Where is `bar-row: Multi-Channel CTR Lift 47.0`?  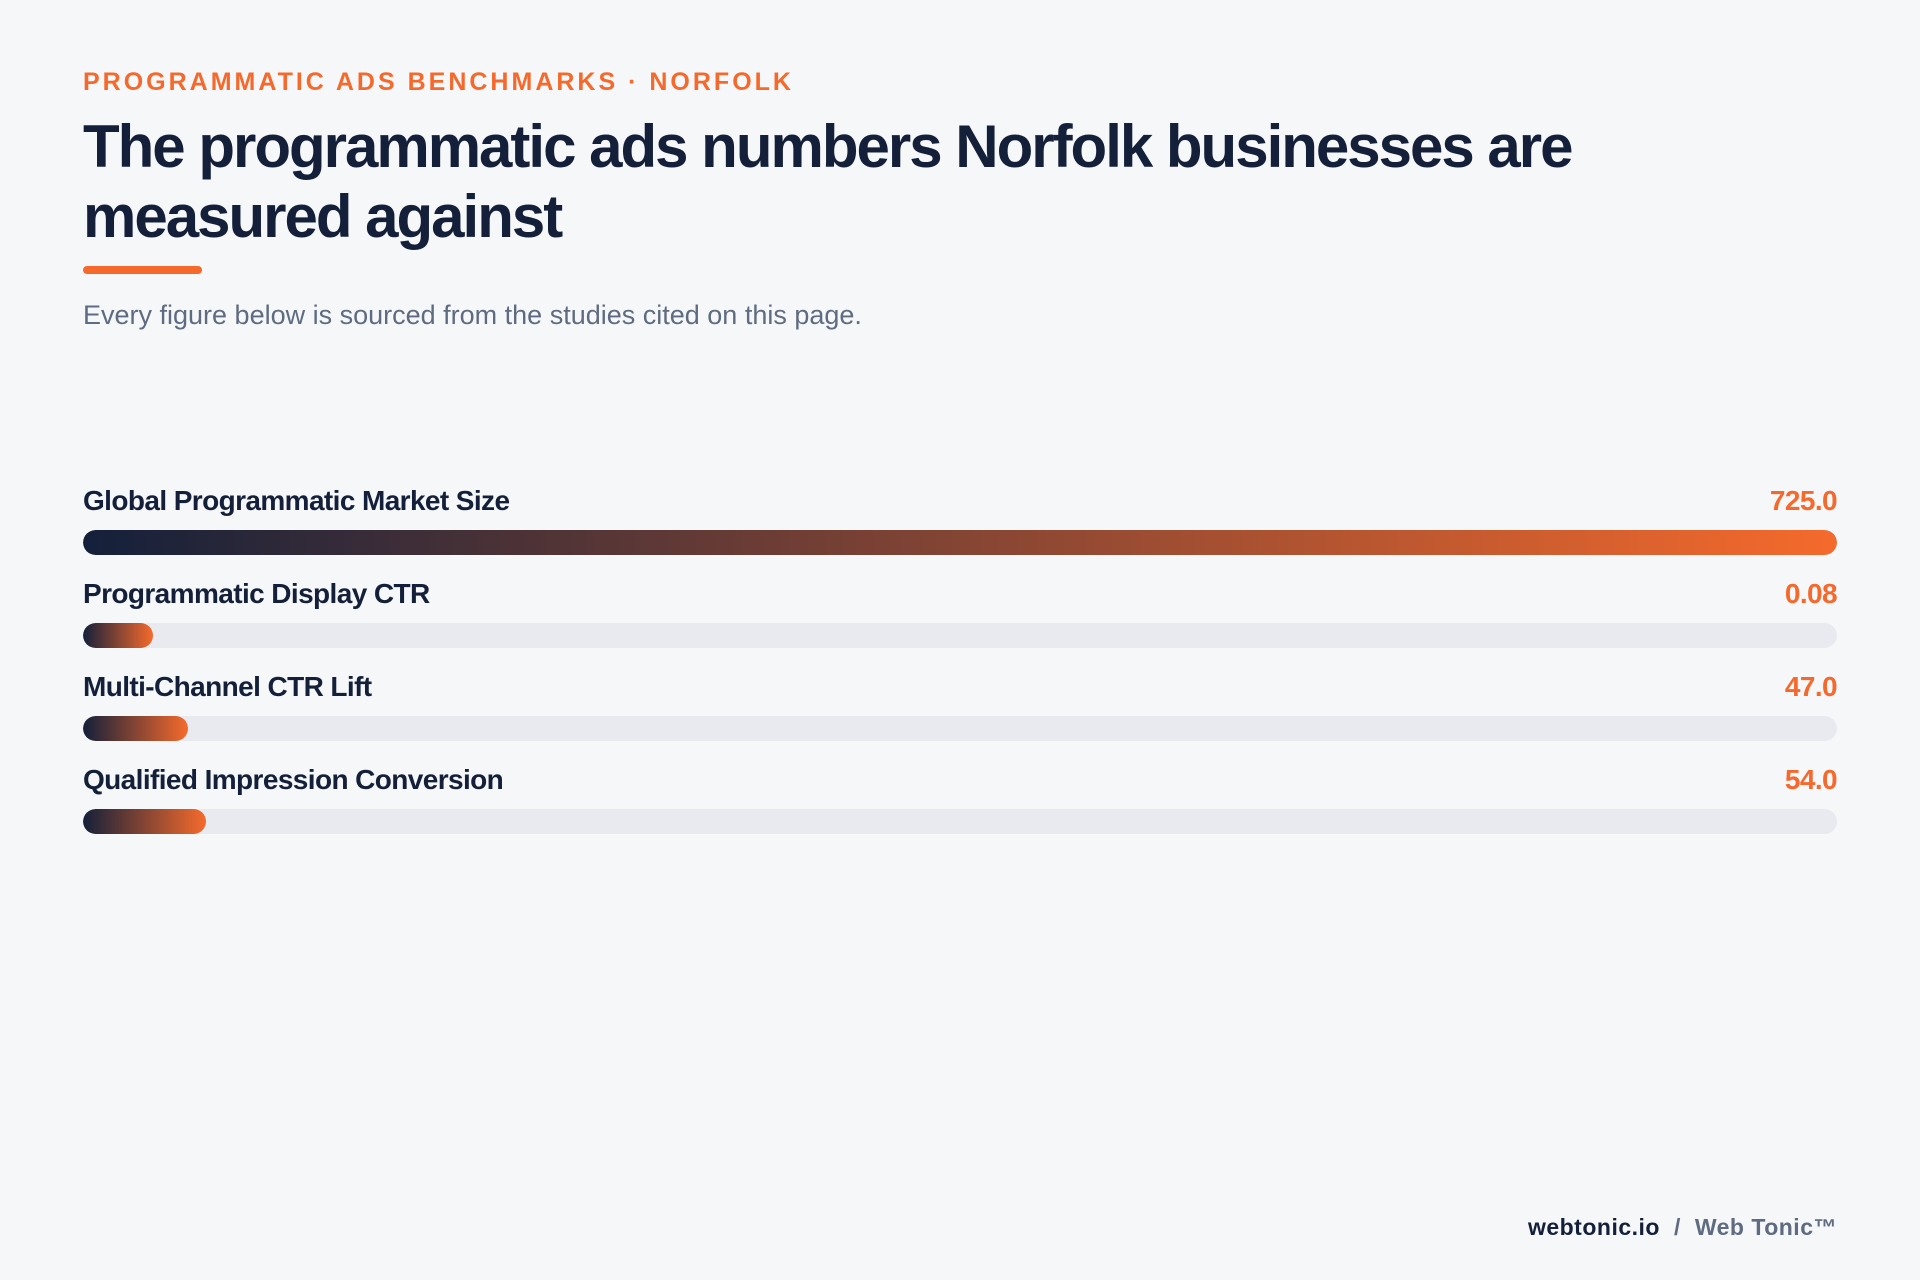 bar-row: Multi-Channel CTR Lift 47.0 is located at coordinates (960, 717).